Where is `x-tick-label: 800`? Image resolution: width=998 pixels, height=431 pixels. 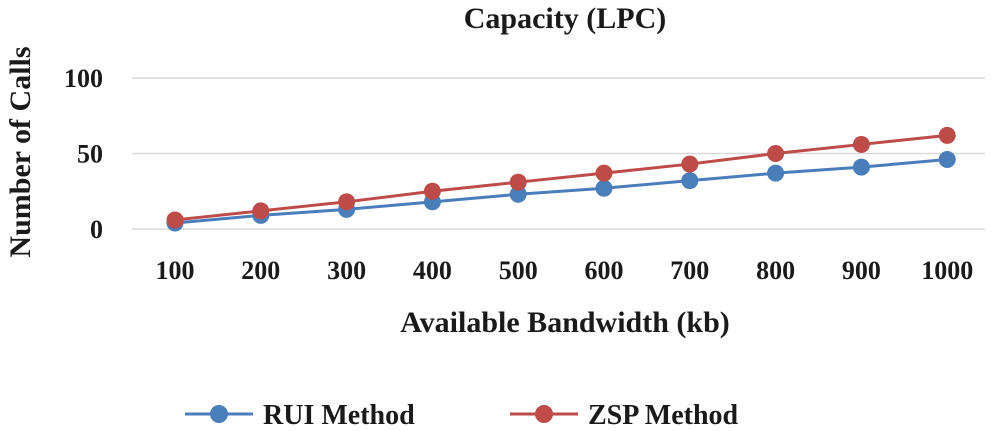
x-tick-label: 800 is located at coordinates (775, 270).